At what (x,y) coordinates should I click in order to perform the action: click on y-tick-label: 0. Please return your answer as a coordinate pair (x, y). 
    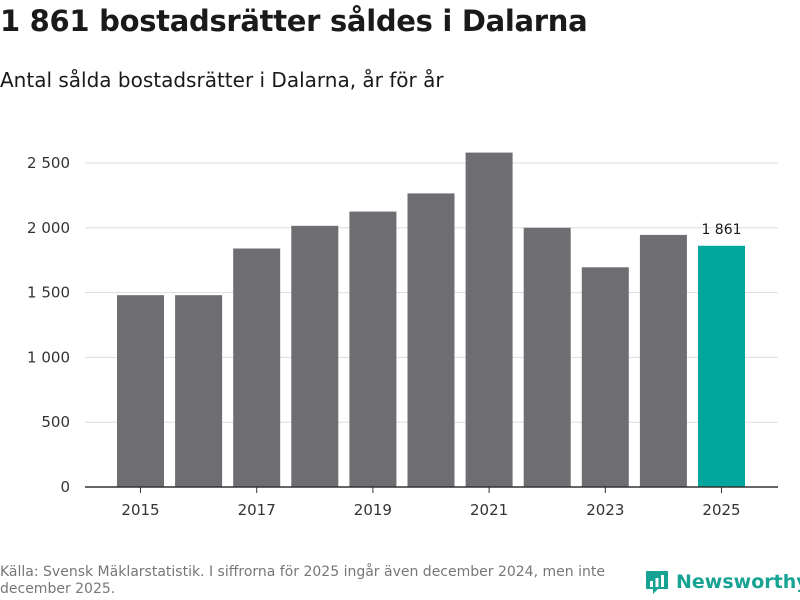
    Looking at the image, I should click on (65, 487).